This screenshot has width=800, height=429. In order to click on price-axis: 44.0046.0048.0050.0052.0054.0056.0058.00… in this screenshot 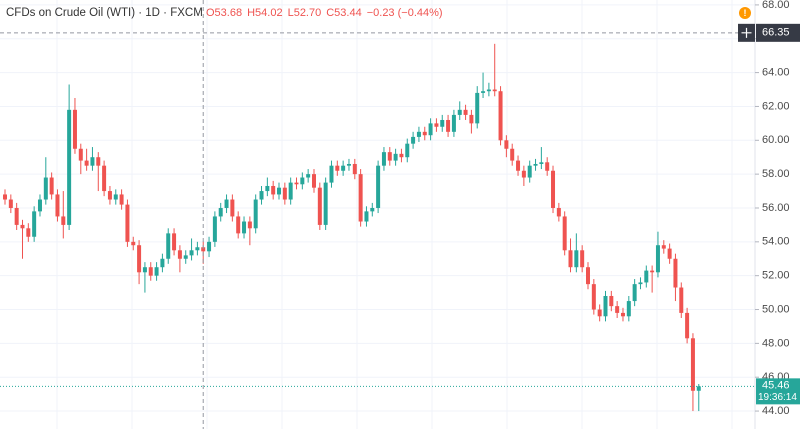, I will do `click(772, 208)`.